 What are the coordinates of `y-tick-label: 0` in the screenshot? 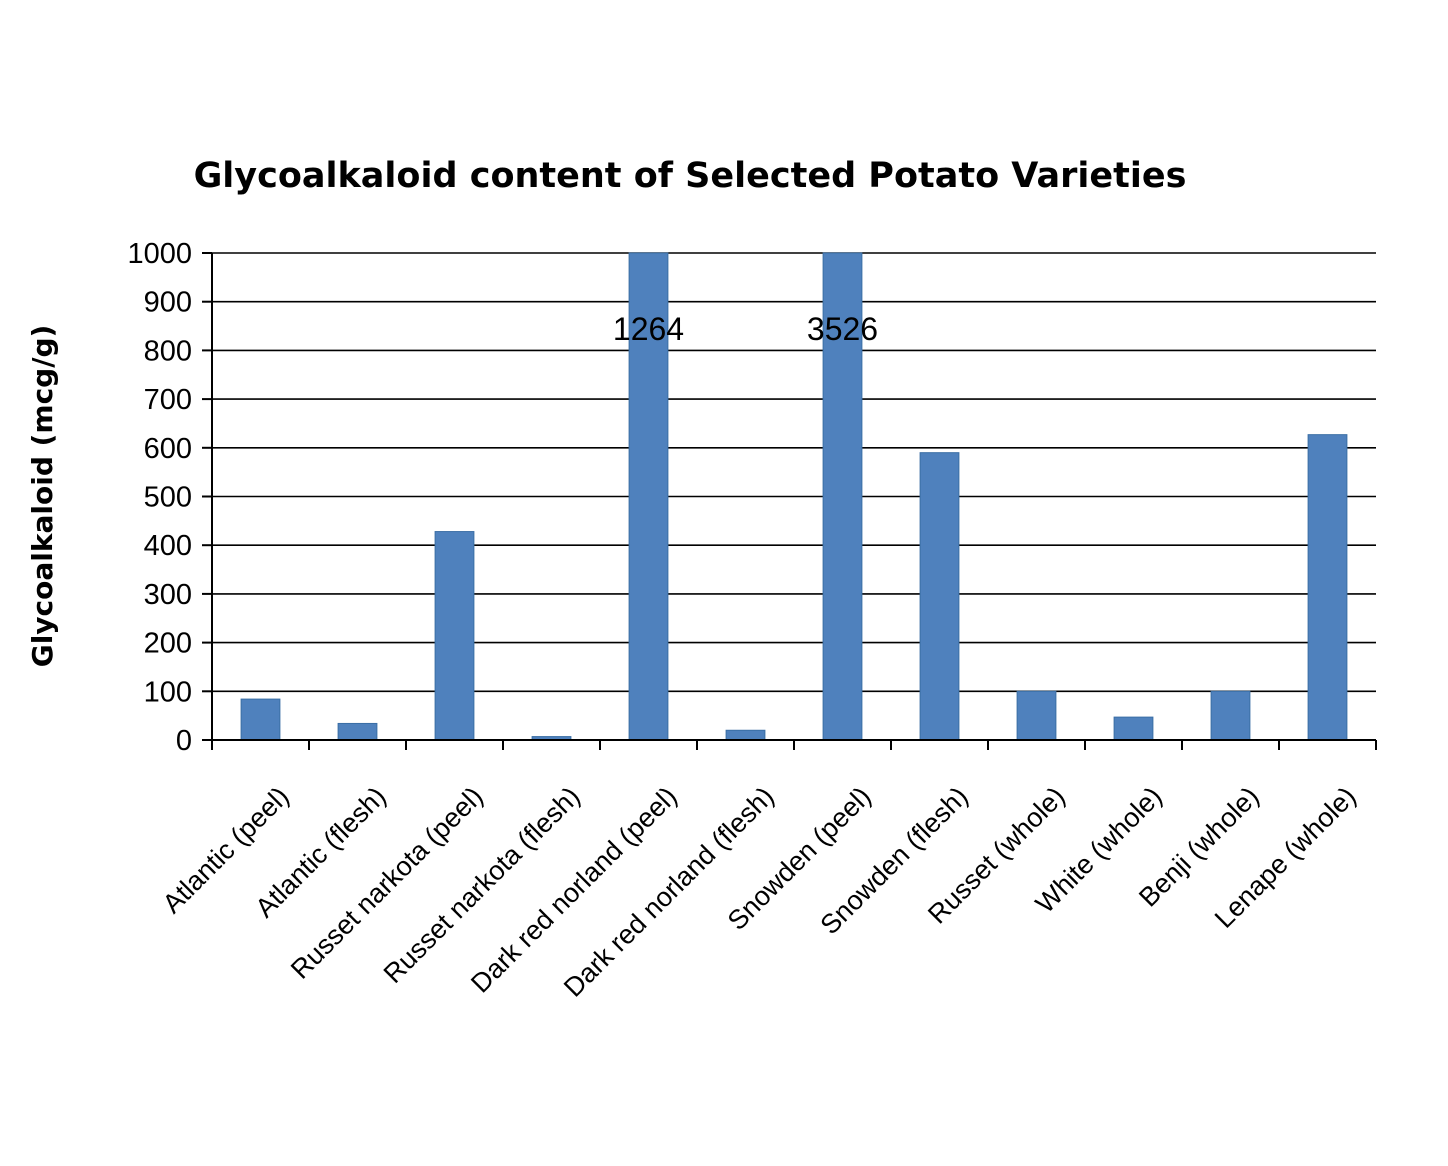 It's located at (184, 741).